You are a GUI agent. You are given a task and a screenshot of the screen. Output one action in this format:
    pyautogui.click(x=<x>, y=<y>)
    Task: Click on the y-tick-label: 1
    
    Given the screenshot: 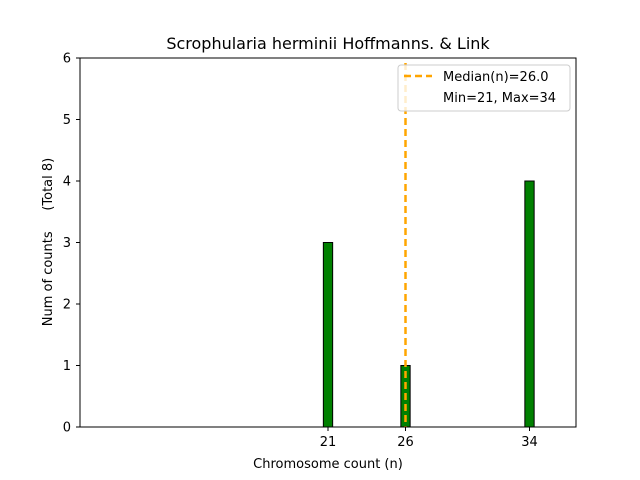 What is the action you would take?
    pyautogui.click(x=67, y=366)
    